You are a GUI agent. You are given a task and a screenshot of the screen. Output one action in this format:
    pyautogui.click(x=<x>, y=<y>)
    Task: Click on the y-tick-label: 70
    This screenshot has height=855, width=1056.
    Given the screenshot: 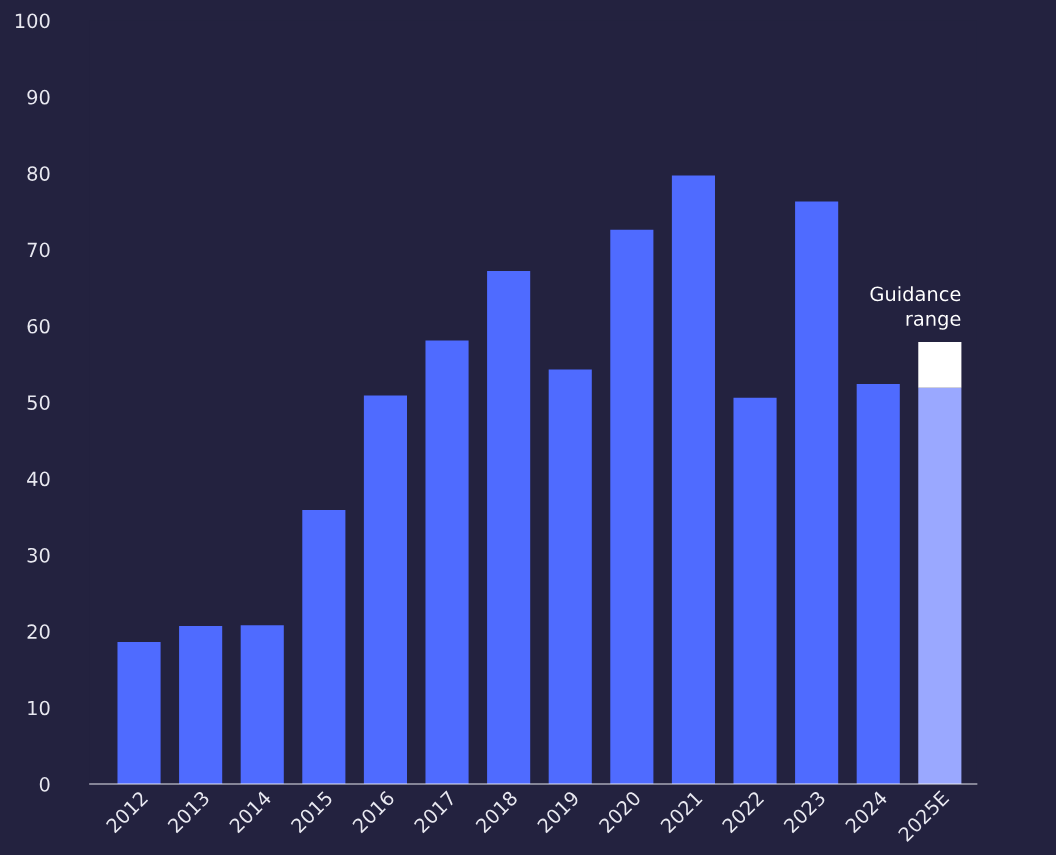 What is the action you would take?
    pyautogui.click(x=38, y=250)
    